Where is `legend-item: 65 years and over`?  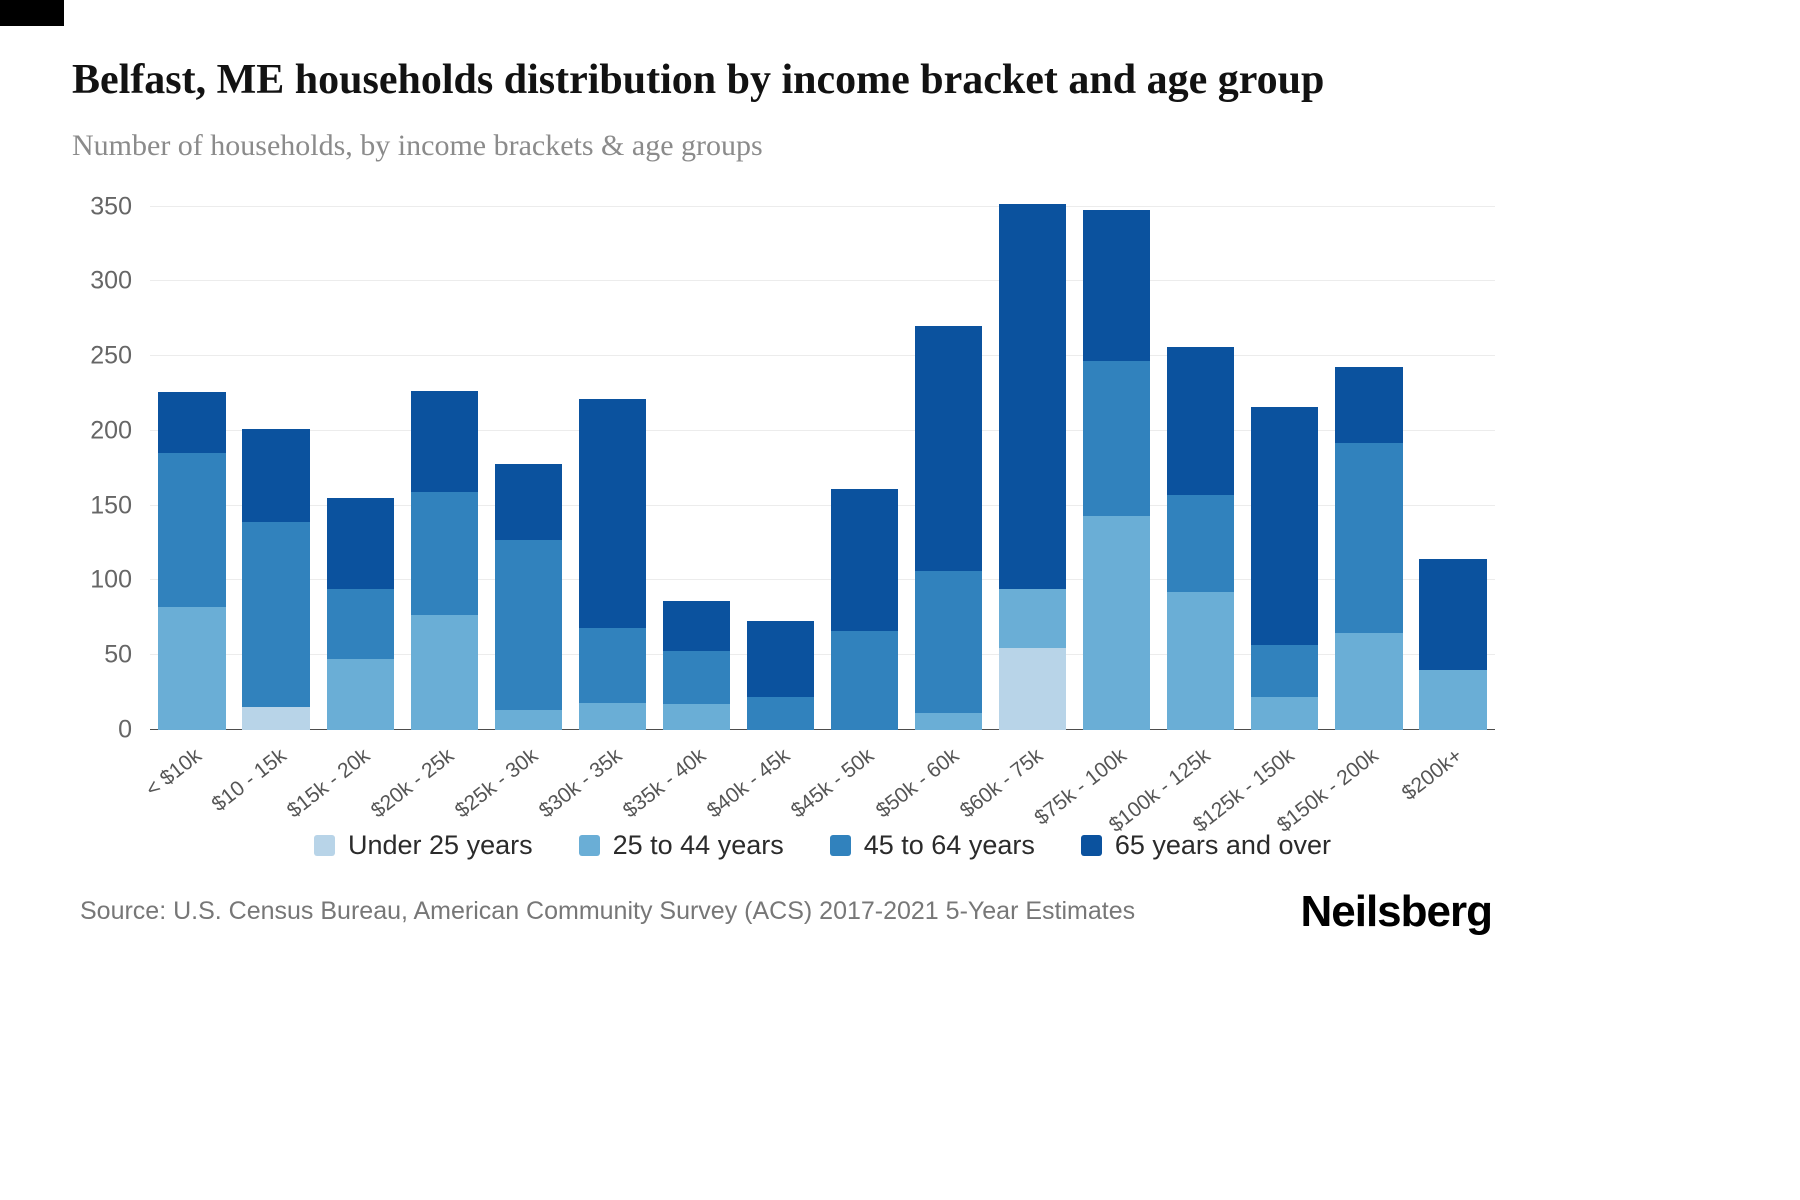
legend-item: 65 years and over is located at coordinates (1205, 845).